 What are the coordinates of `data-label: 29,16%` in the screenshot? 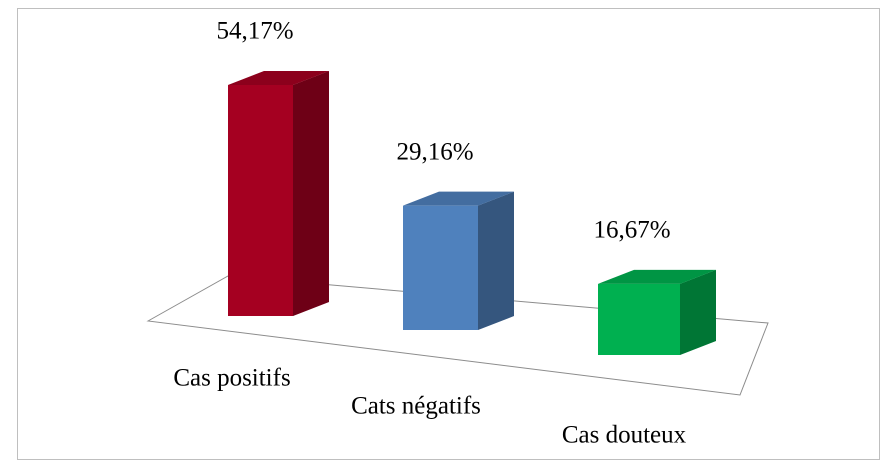 It's located at (434, 151).